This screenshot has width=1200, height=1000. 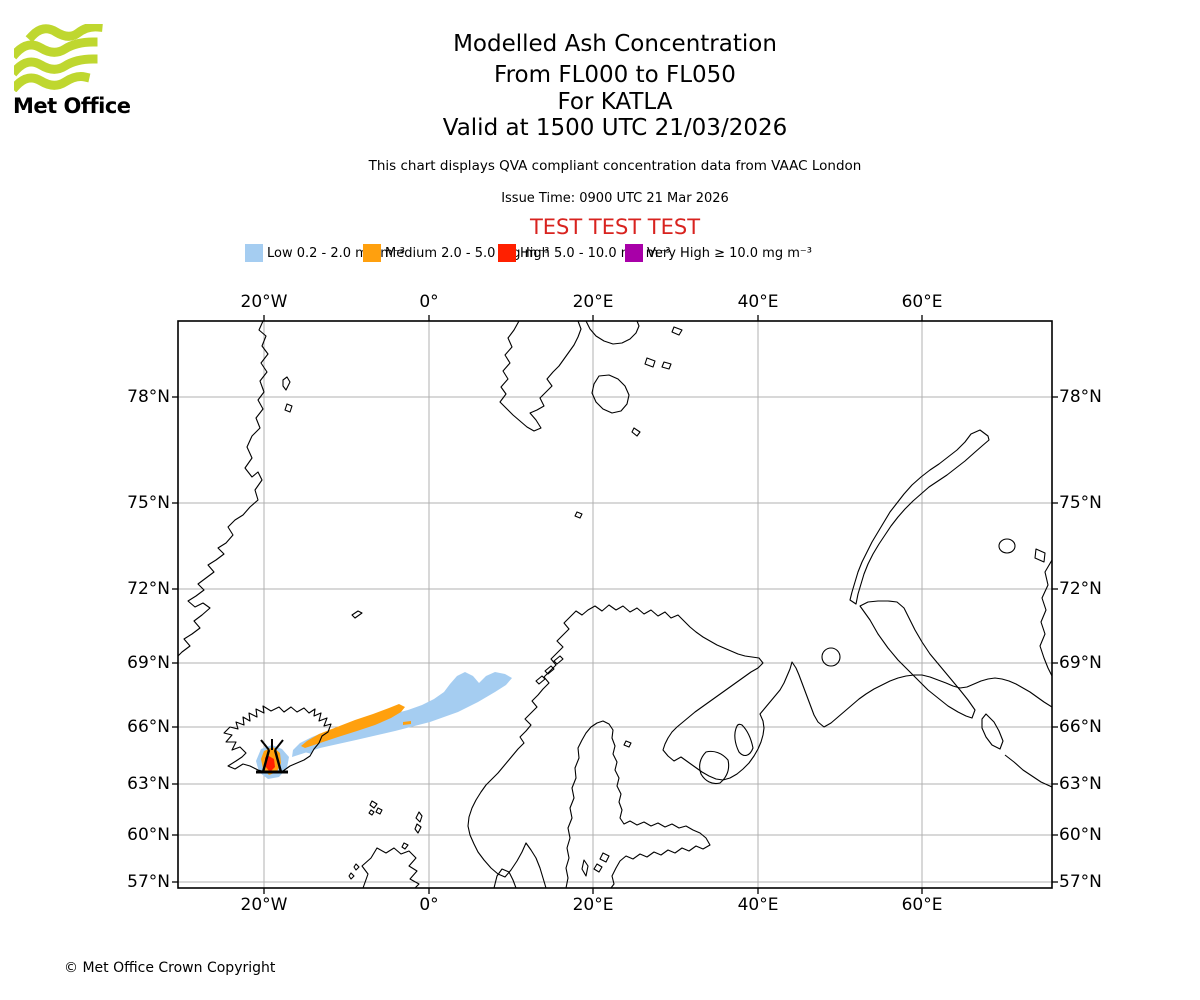 I want to click on volcano-marker, so click(x=272, y=756).